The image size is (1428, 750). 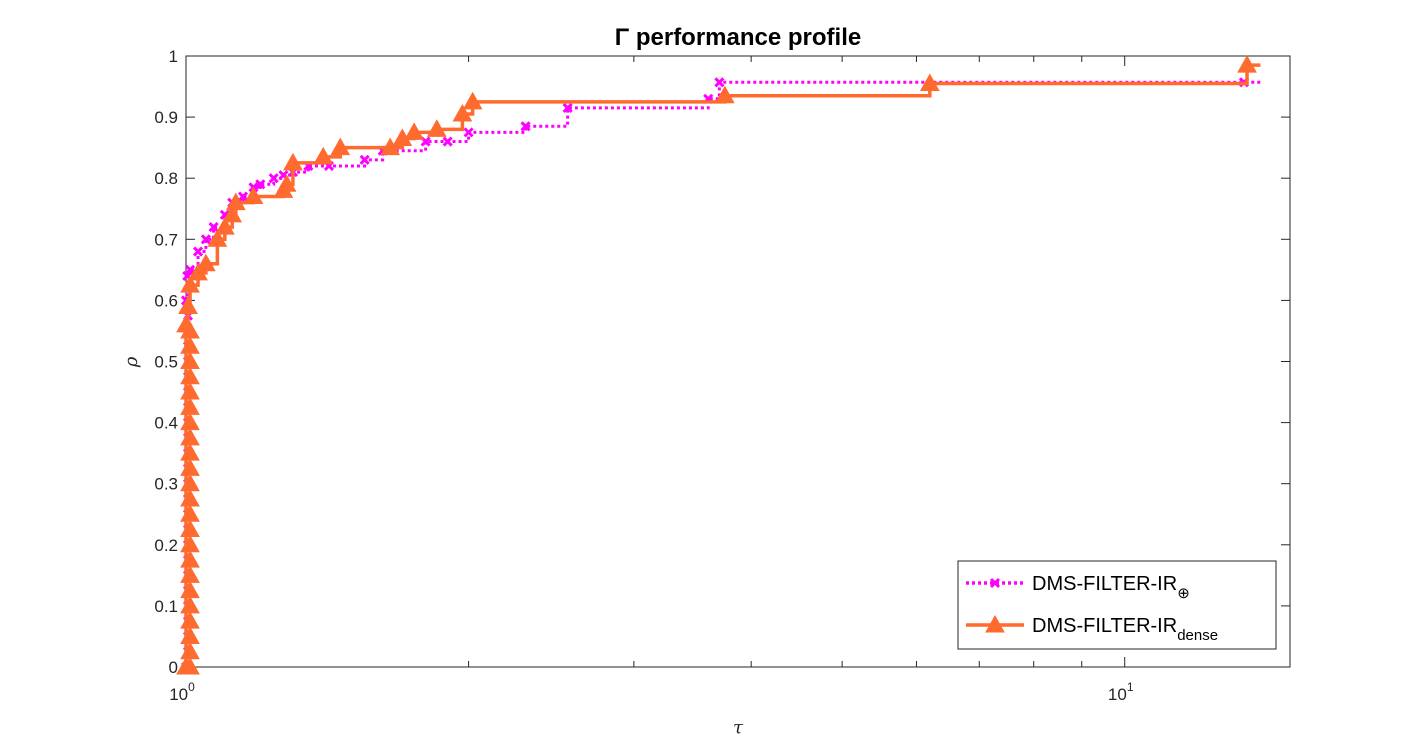 I want to click on y-axis-label: ρ, so click(x=131, y=362).